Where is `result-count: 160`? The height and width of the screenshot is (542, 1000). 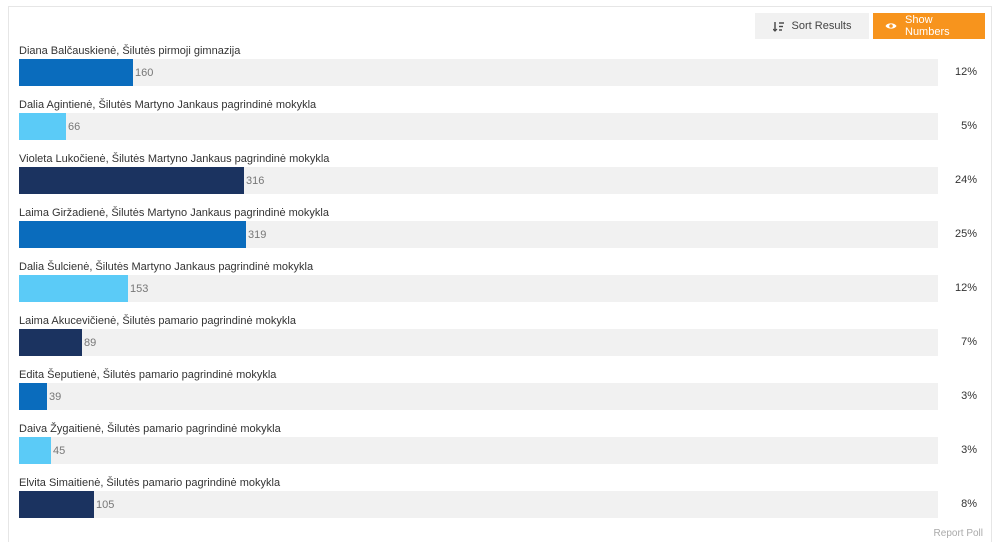 result-count: 160 is located at coordinates (144, 73).